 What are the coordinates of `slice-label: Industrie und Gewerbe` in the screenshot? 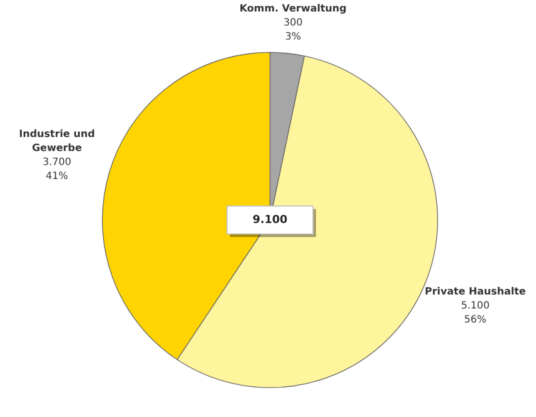 It's located at (56, 141).